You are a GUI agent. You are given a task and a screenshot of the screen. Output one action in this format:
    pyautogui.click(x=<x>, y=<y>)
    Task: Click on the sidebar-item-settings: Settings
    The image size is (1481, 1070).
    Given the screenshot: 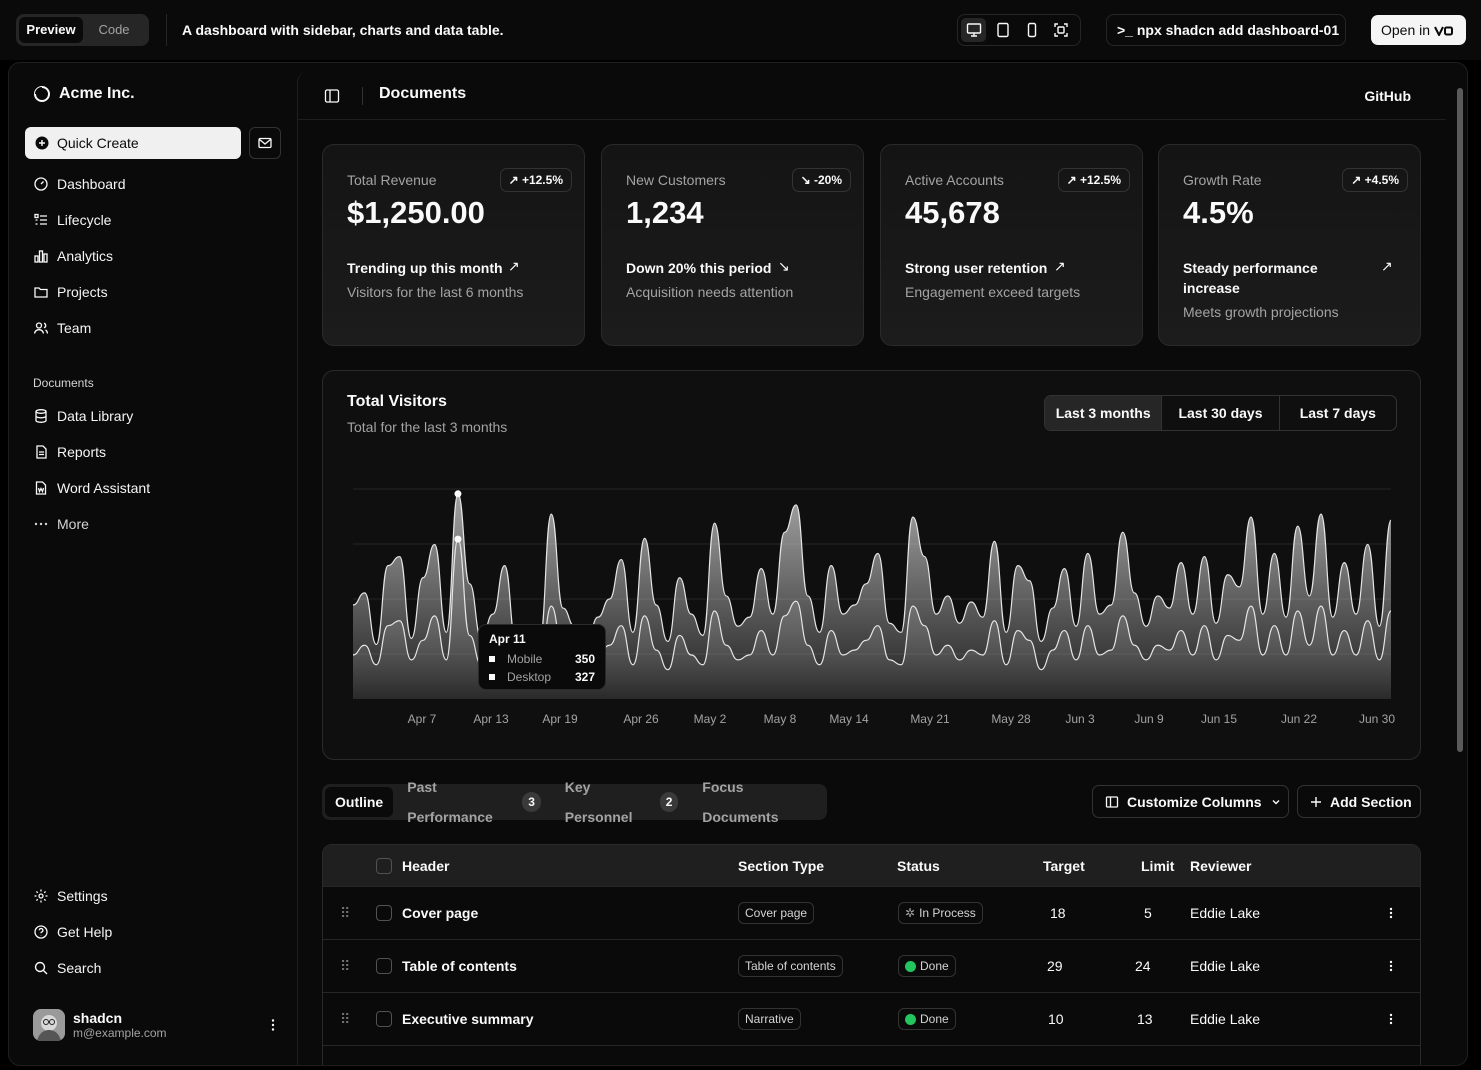 What is the action you would take?
    pyautogui.click(x=70, y=896)
    